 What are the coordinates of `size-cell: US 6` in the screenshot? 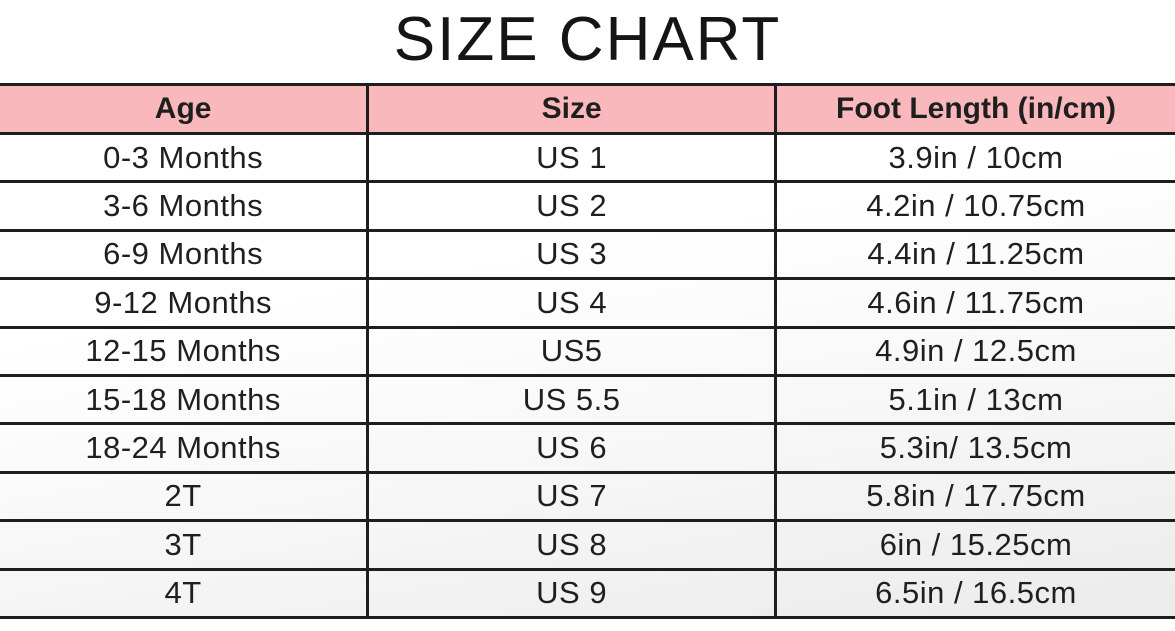 It's located at (571, 448).